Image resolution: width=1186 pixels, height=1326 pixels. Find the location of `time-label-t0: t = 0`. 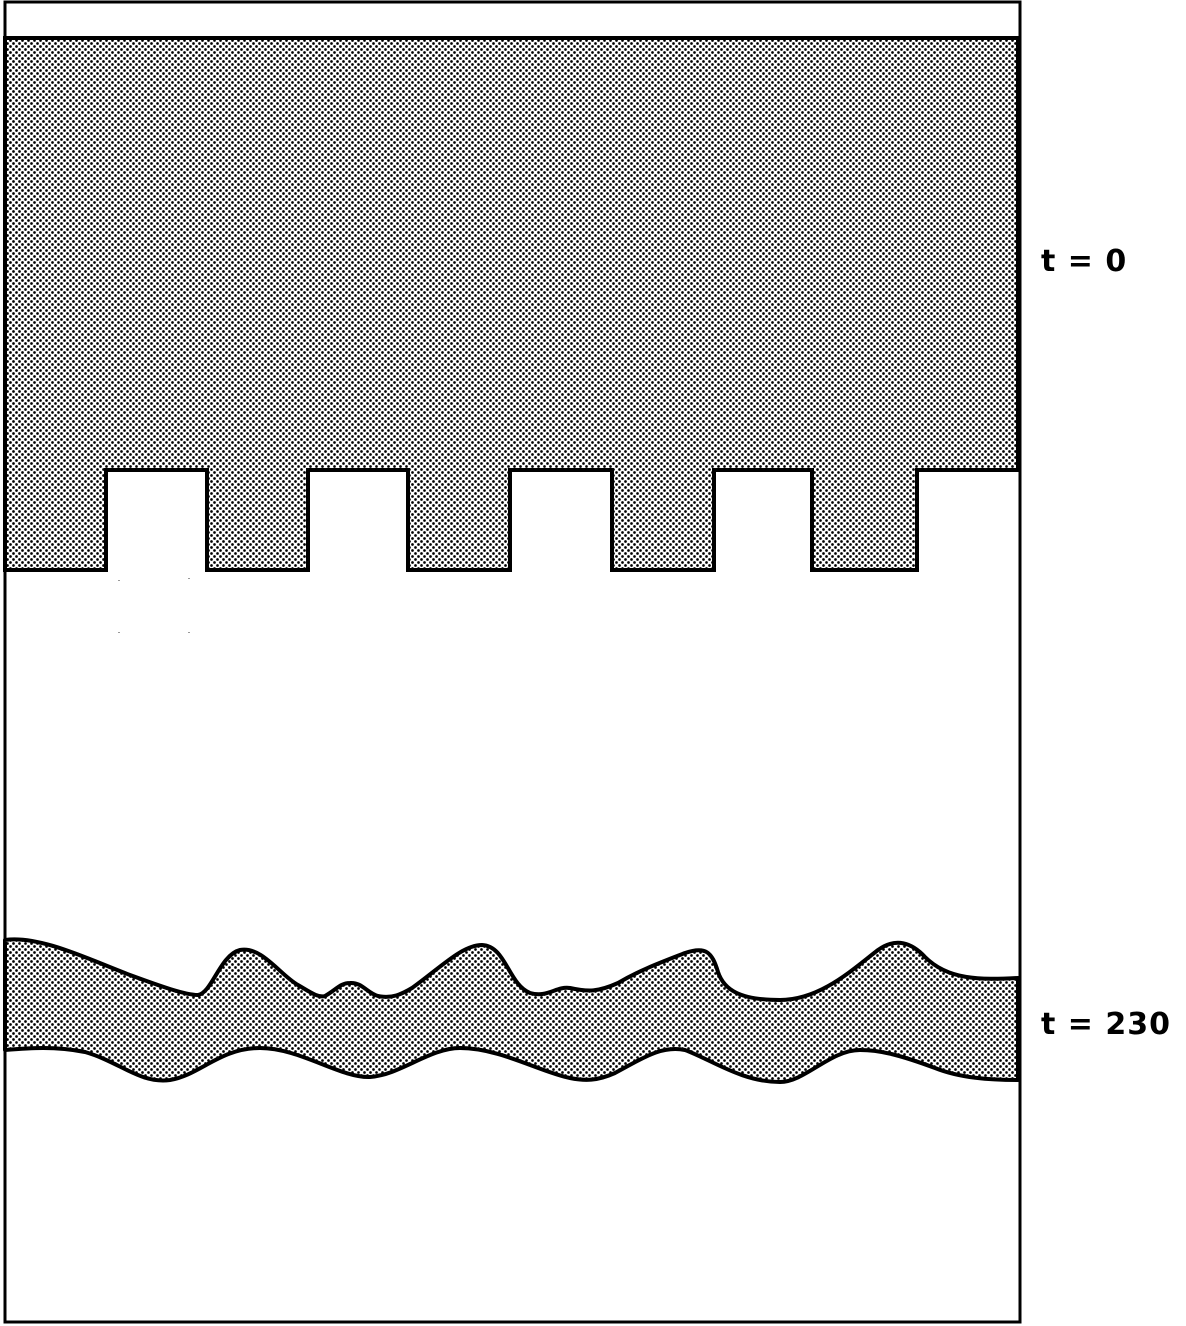

time-label-t0: t = 0 is located at coordinates (1084, 261).